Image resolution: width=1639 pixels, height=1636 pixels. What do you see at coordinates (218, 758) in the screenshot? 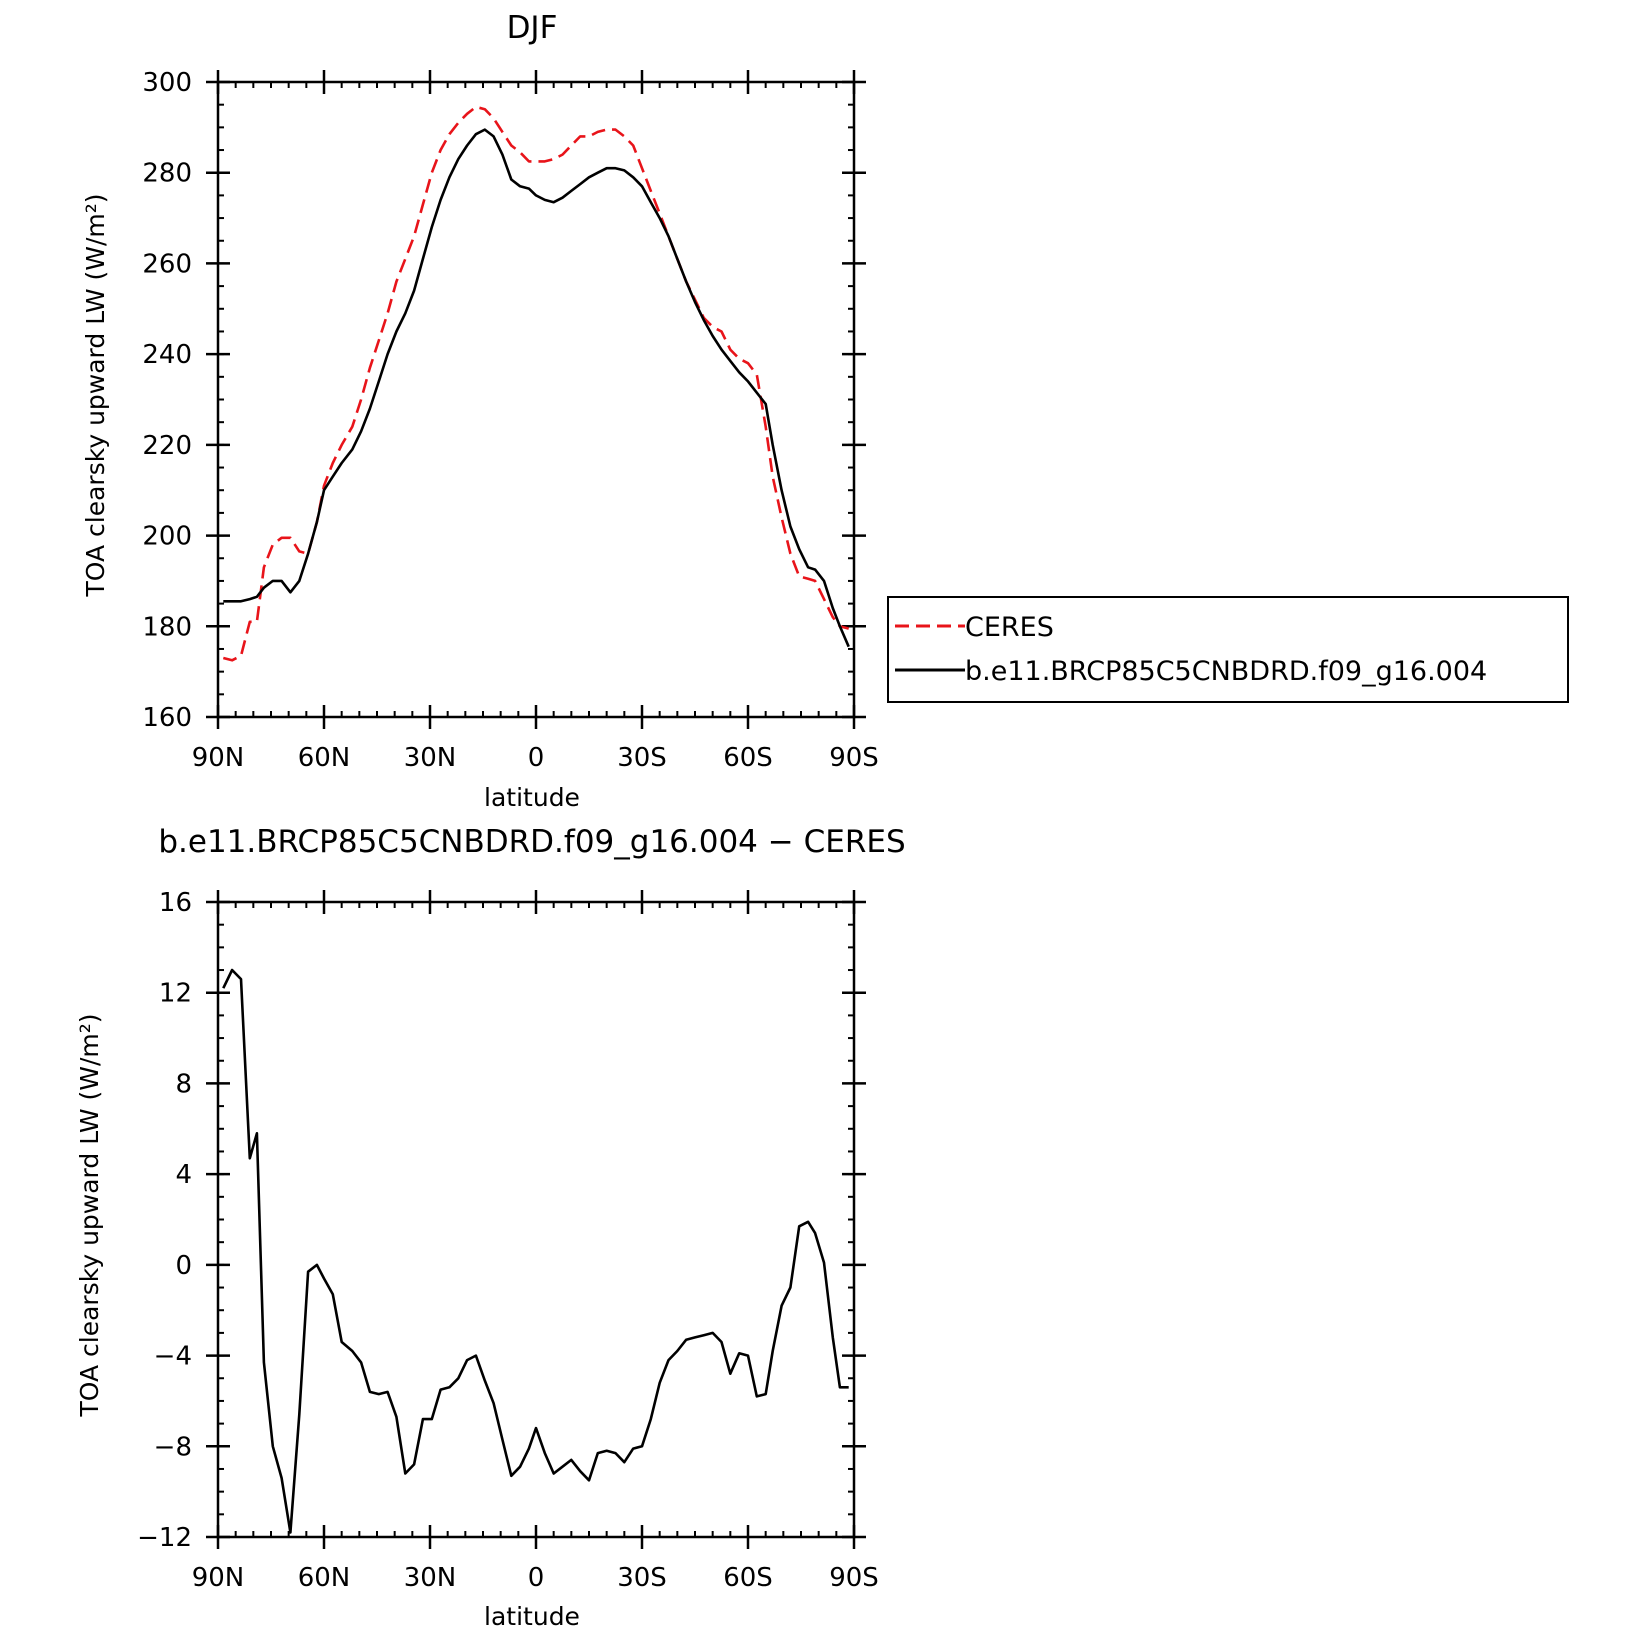
I see `top-x-tick-label: 90N` at bounding box center [218, 758].